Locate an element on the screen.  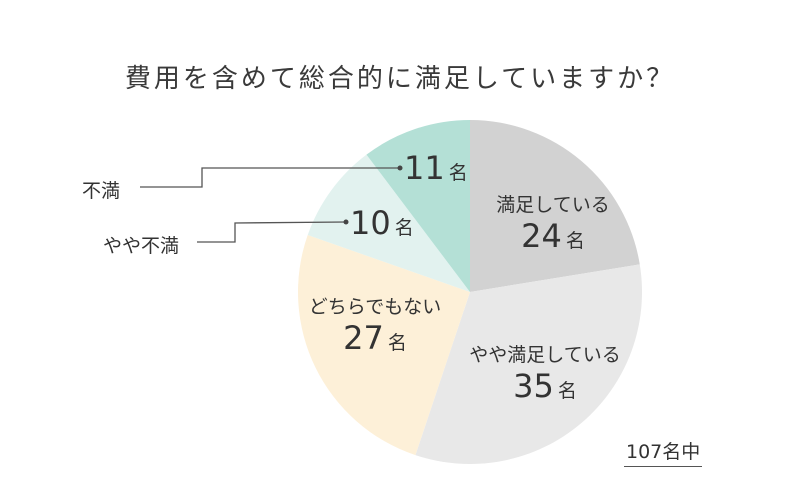
slice-value: 27 is located at coordinates (363, 338).